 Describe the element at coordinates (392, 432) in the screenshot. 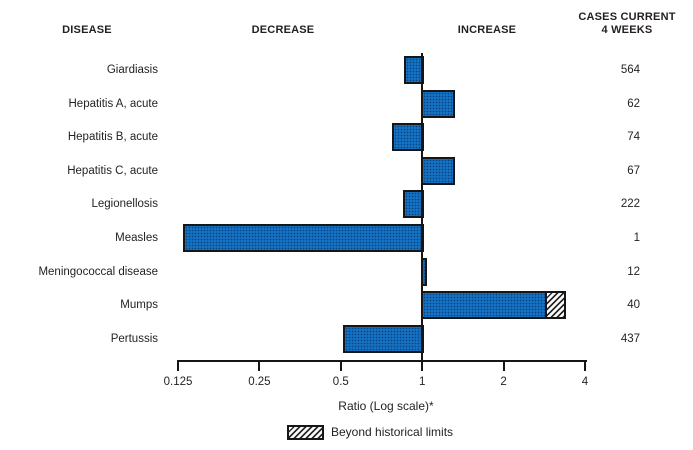

I see `beyond-historical-limits-label: Beyond historical limits` at that location.